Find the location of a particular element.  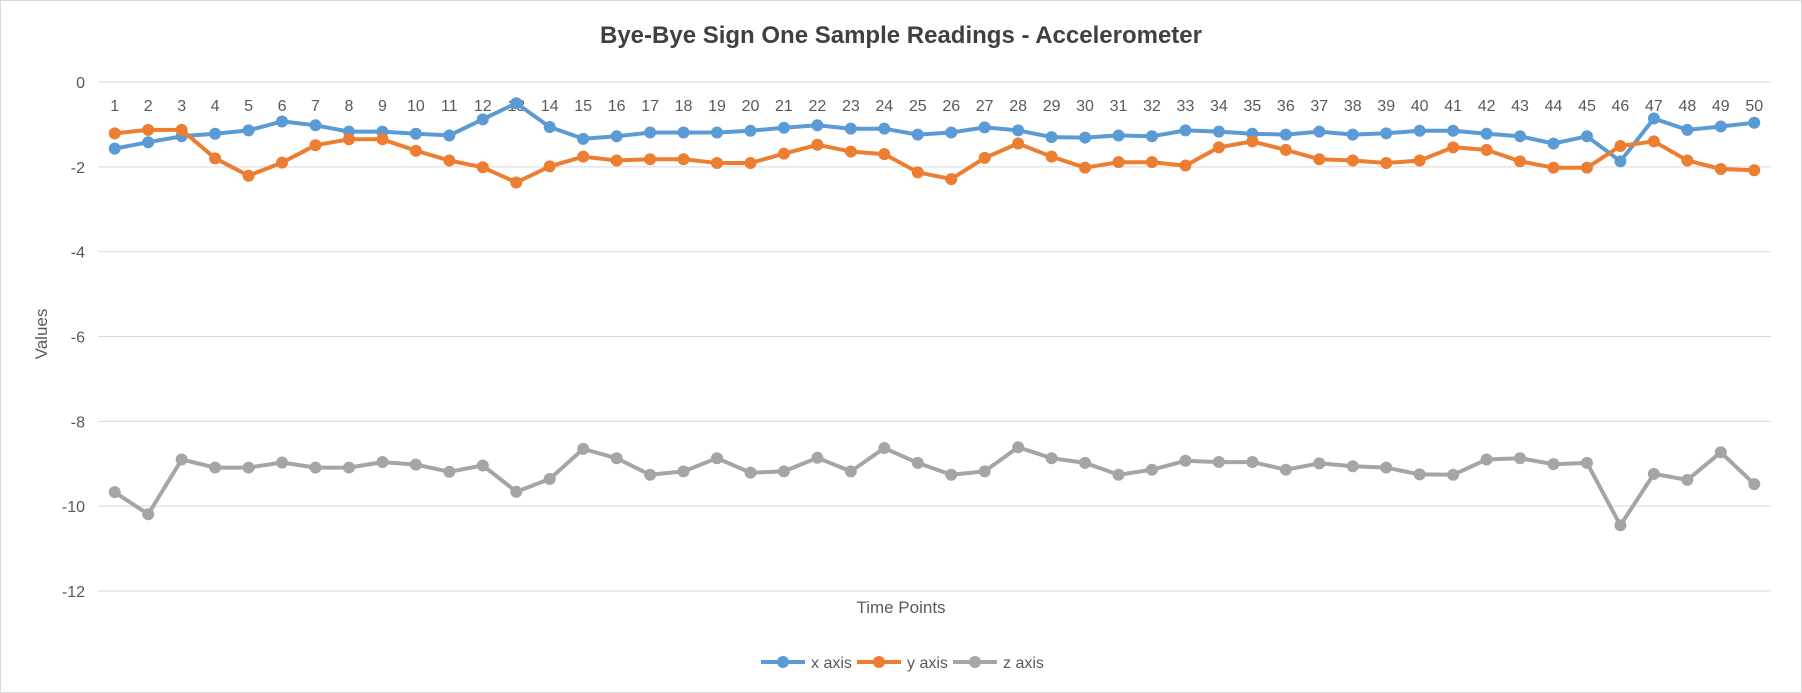

legend-item: y axis is located at coordinates (902, 663).